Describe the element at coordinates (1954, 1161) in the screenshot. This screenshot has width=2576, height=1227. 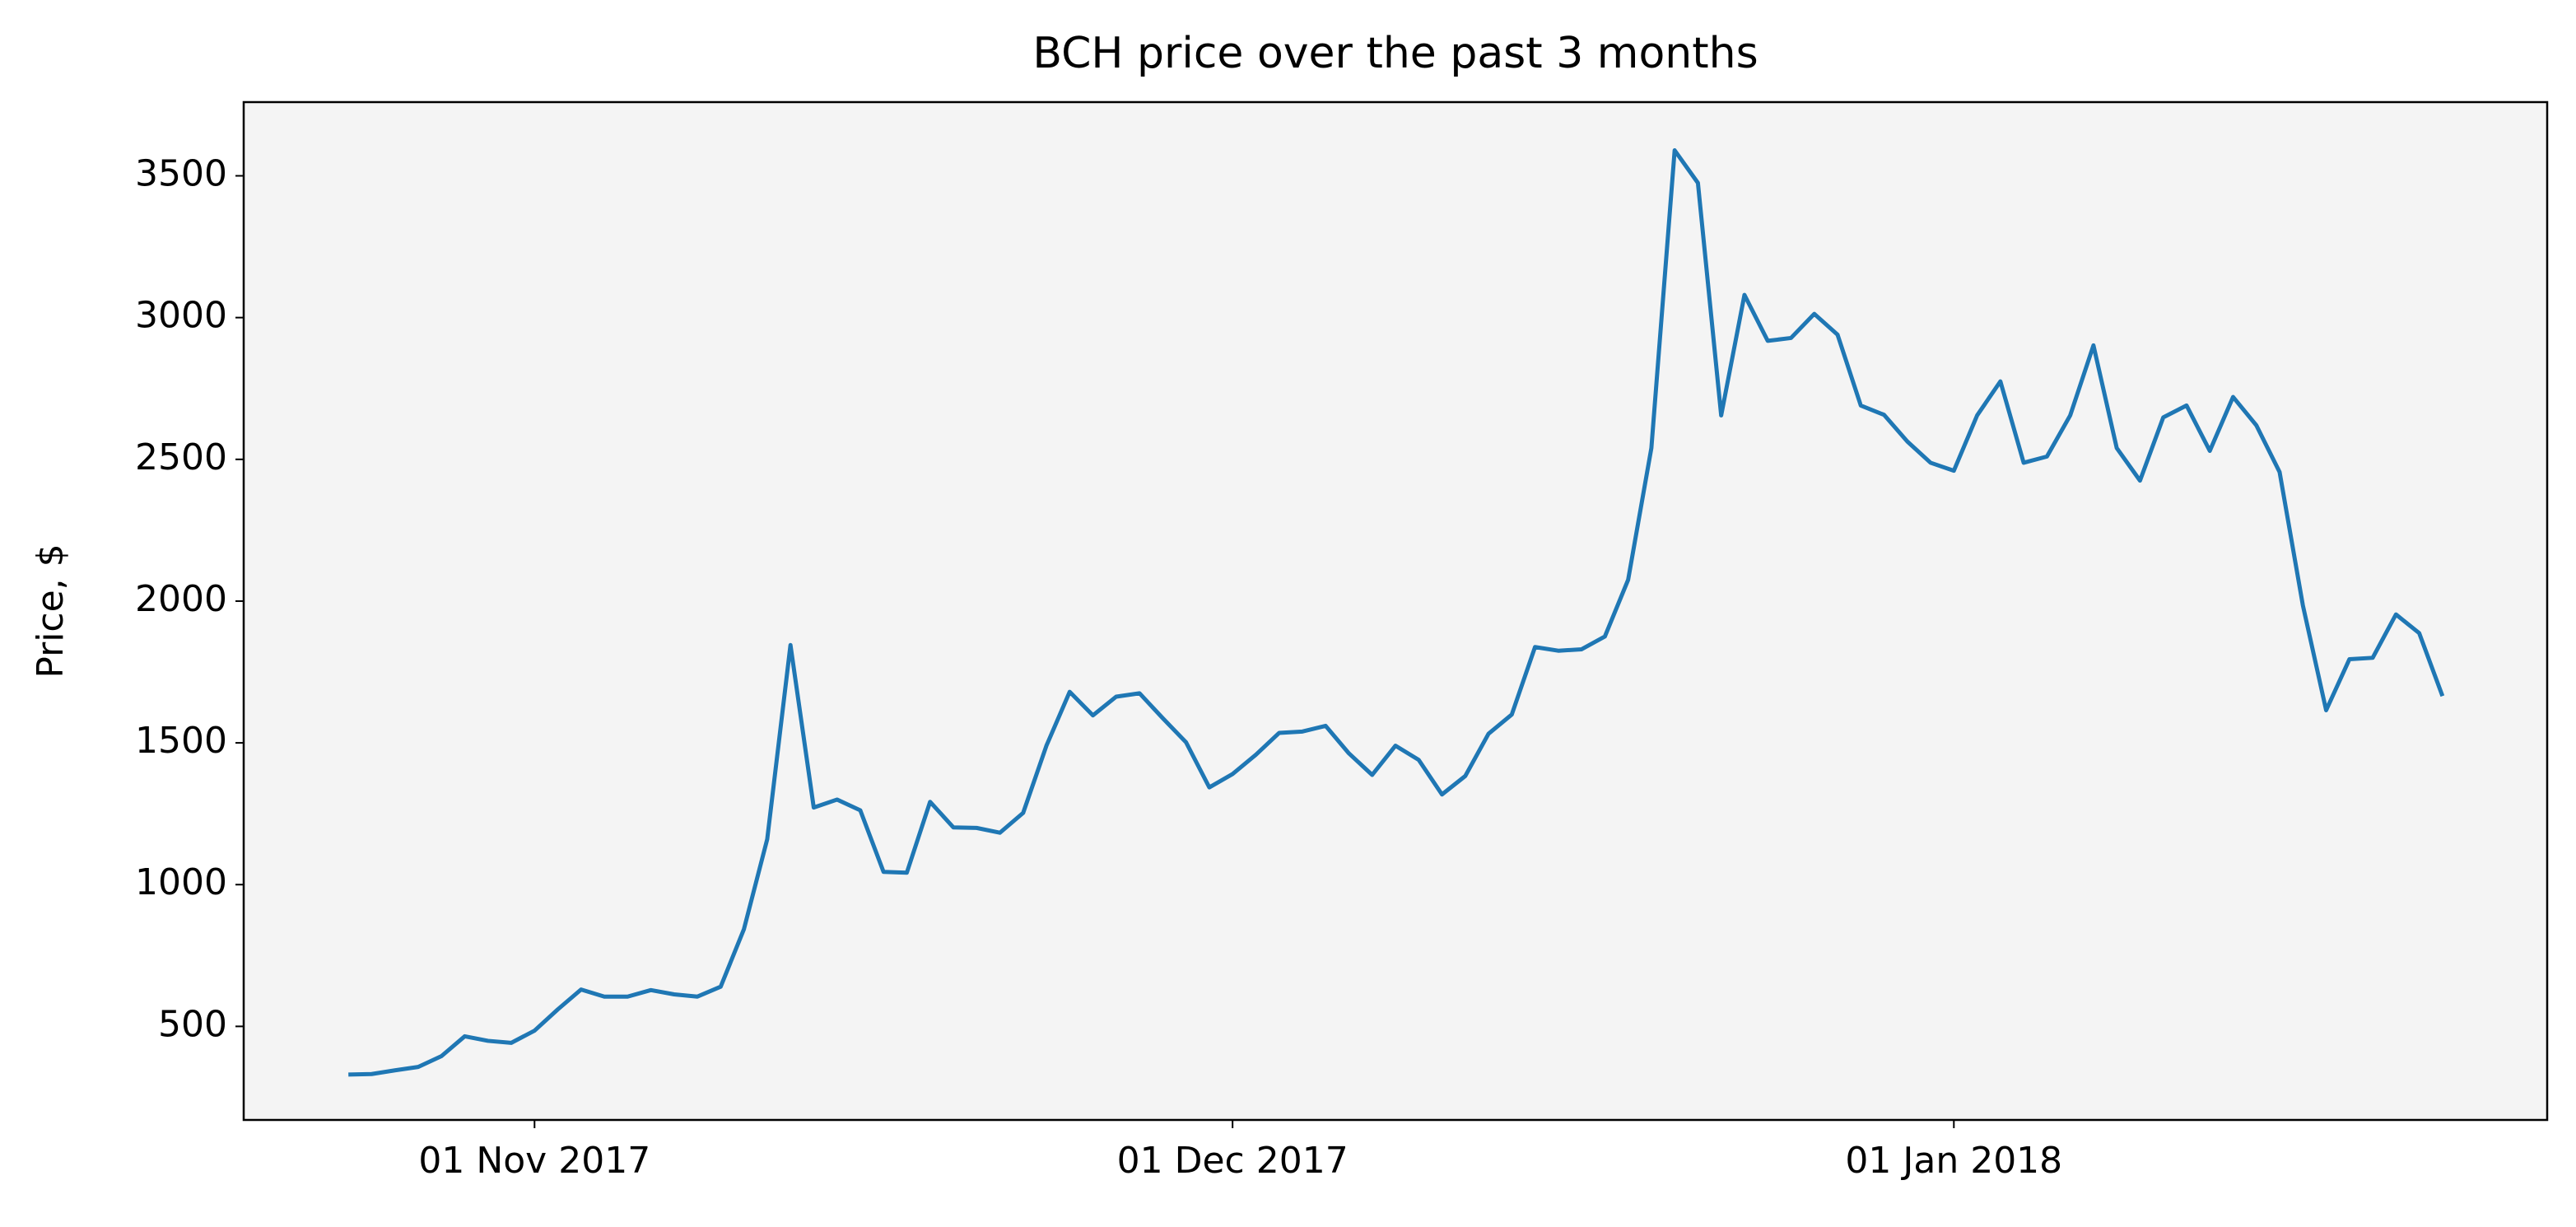
I see `x-tick-label: 01 Jan 2018` at that location.